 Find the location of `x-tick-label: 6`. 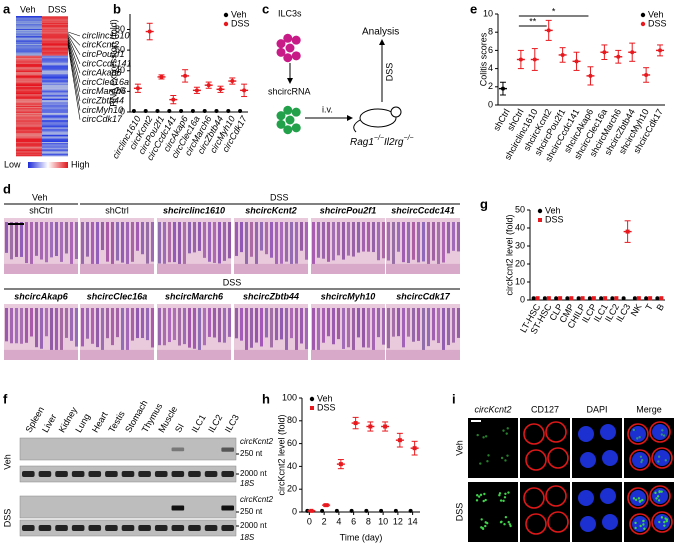

x-tick-label: 6 is located at coordinates (353, 521).